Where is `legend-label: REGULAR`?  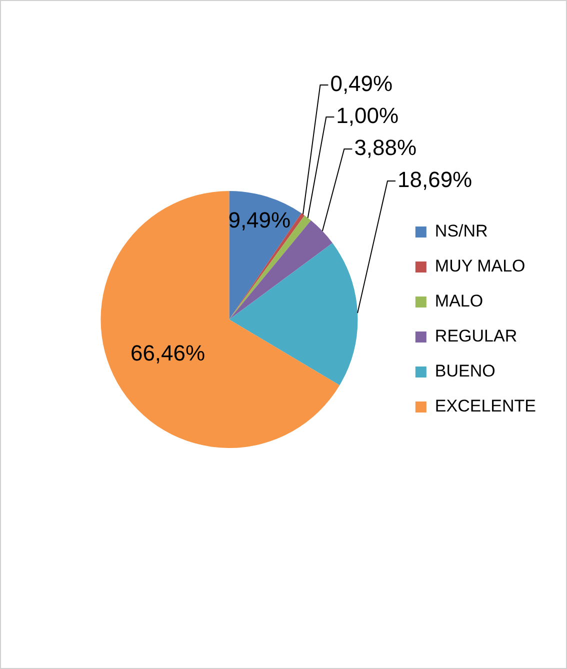 legend-label: REGULAR is located at coordinates (476, 336).